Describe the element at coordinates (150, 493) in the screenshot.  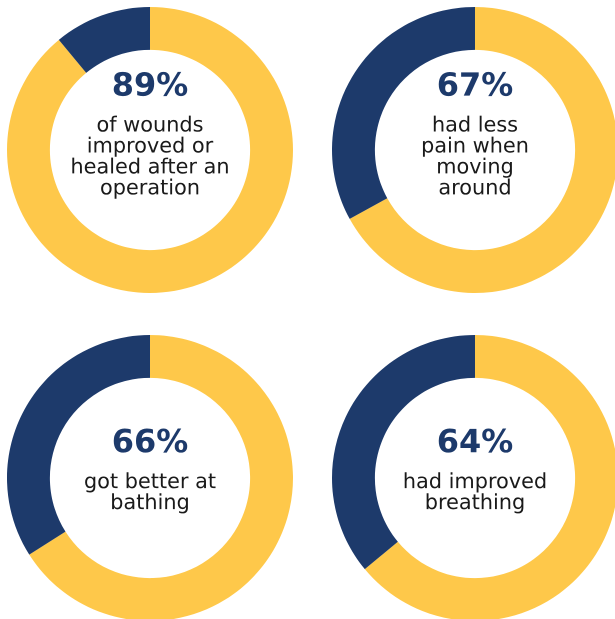
I see `text: got better at bathing` at that location.